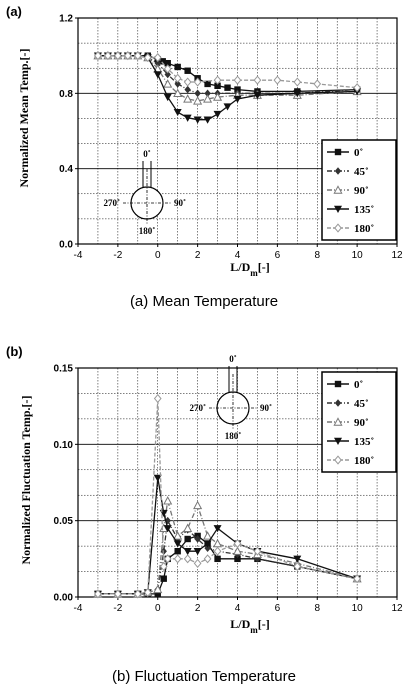 This screenshot has height=697, width=407. Describe the element at coordinates (26, 480) in the screenshot. I see `y-axis-title-b: Normalized Fluctuation Temp.[-]` at that location.